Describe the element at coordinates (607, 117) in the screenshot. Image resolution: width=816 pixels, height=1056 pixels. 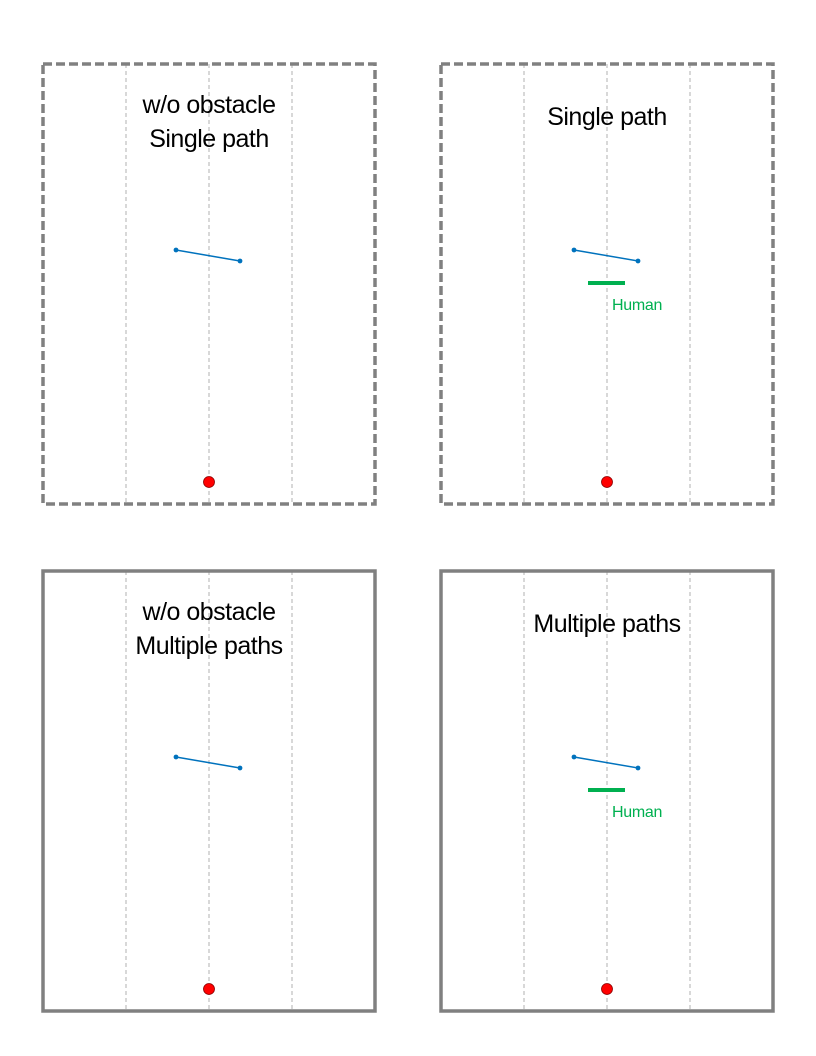
I see `panel-title: Single path` at that location.